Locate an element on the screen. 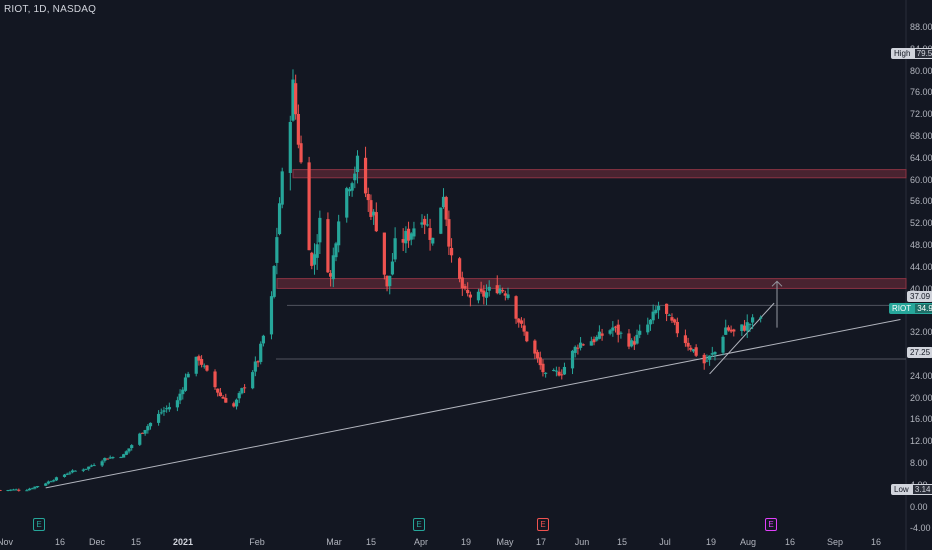 This screenshot has height=550, width=932. price-tick-label: -4.00 is located at coordinates (920, 528).